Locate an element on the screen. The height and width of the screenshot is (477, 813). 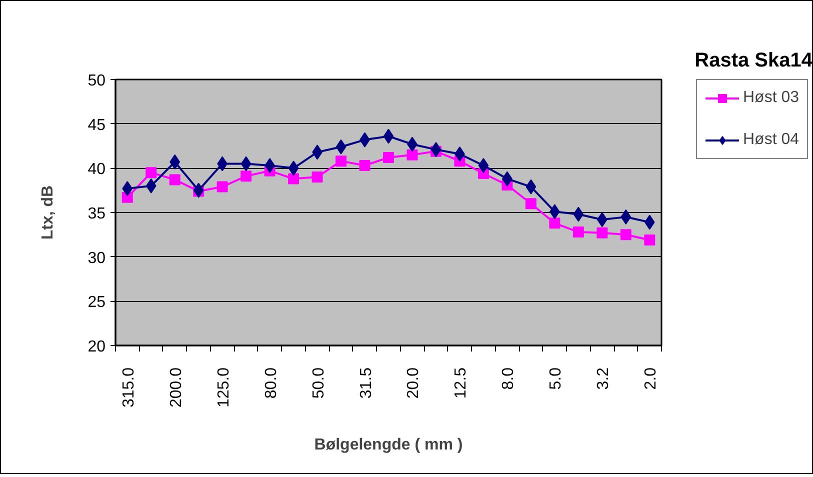
legend-label: Høst 03 is located at coordinates (771, 98).